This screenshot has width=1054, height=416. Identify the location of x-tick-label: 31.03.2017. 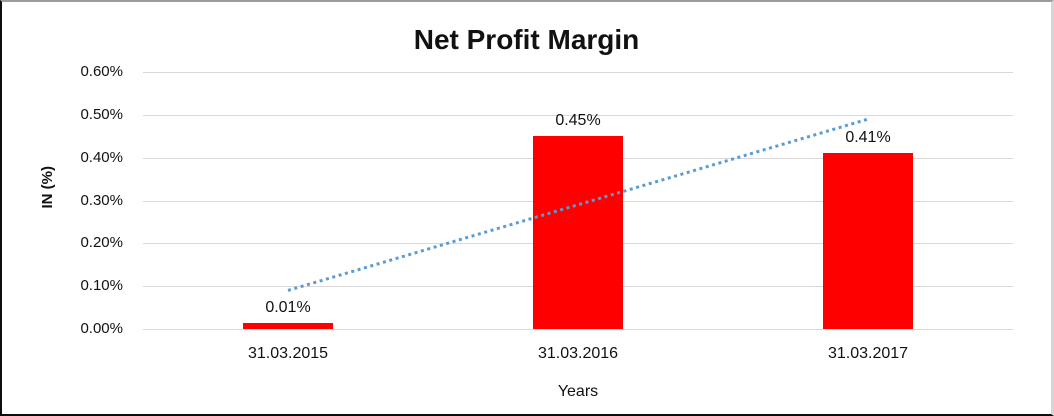
(868, 353).